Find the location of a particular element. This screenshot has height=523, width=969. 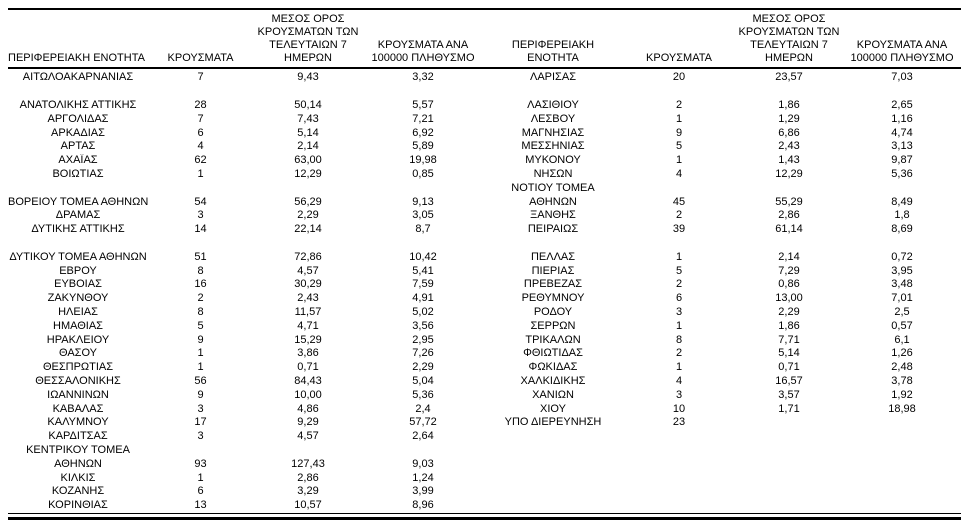

per100k-left-cell: 8,7 is located at coordinates (423, 229).